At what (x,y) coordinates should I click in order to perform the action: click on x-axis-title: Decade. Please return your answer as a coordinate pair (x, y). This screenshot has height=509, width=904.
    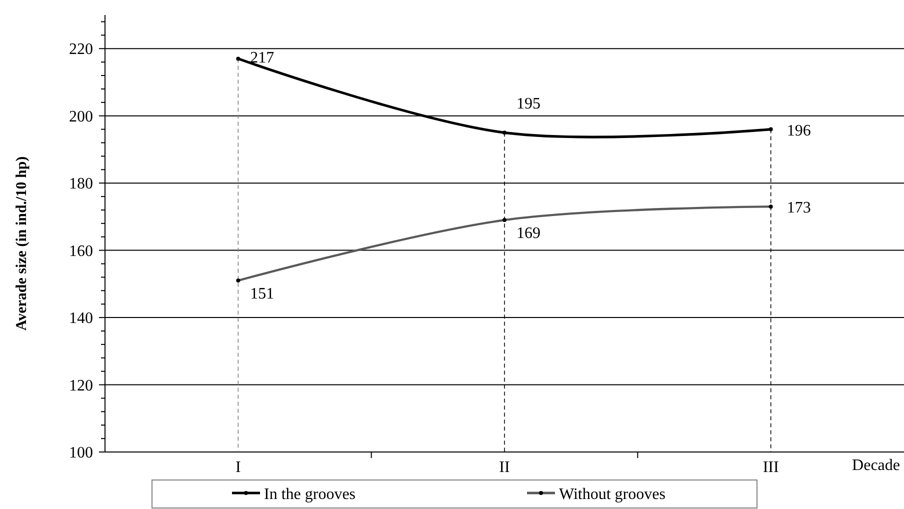
    Looking at the image, I should click on (876, 465).